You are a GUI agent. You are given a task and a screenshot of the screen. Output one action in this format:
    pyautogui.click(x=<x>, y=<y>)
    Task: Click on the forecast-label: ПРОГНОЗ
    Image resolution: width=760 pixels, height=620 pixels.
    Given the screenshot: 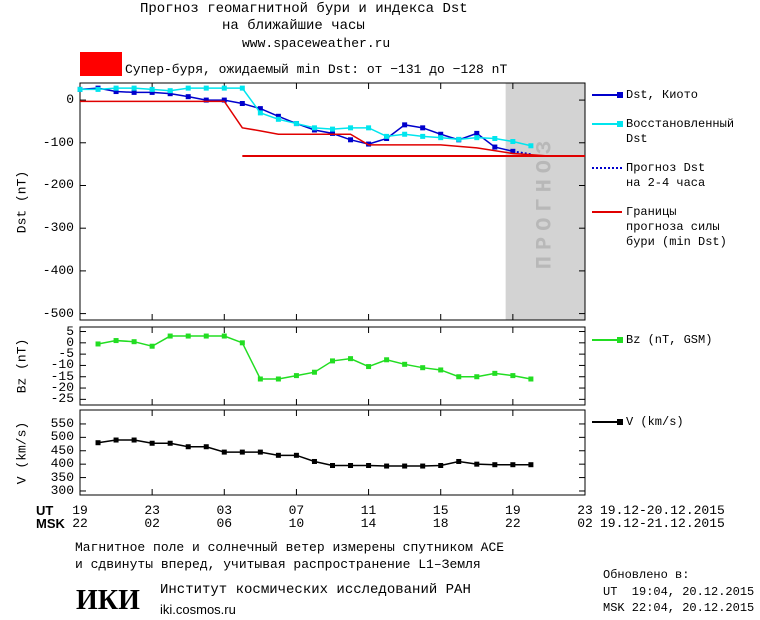 What is the action you would take?
    pyautogui.click(x=545, y=201)
    